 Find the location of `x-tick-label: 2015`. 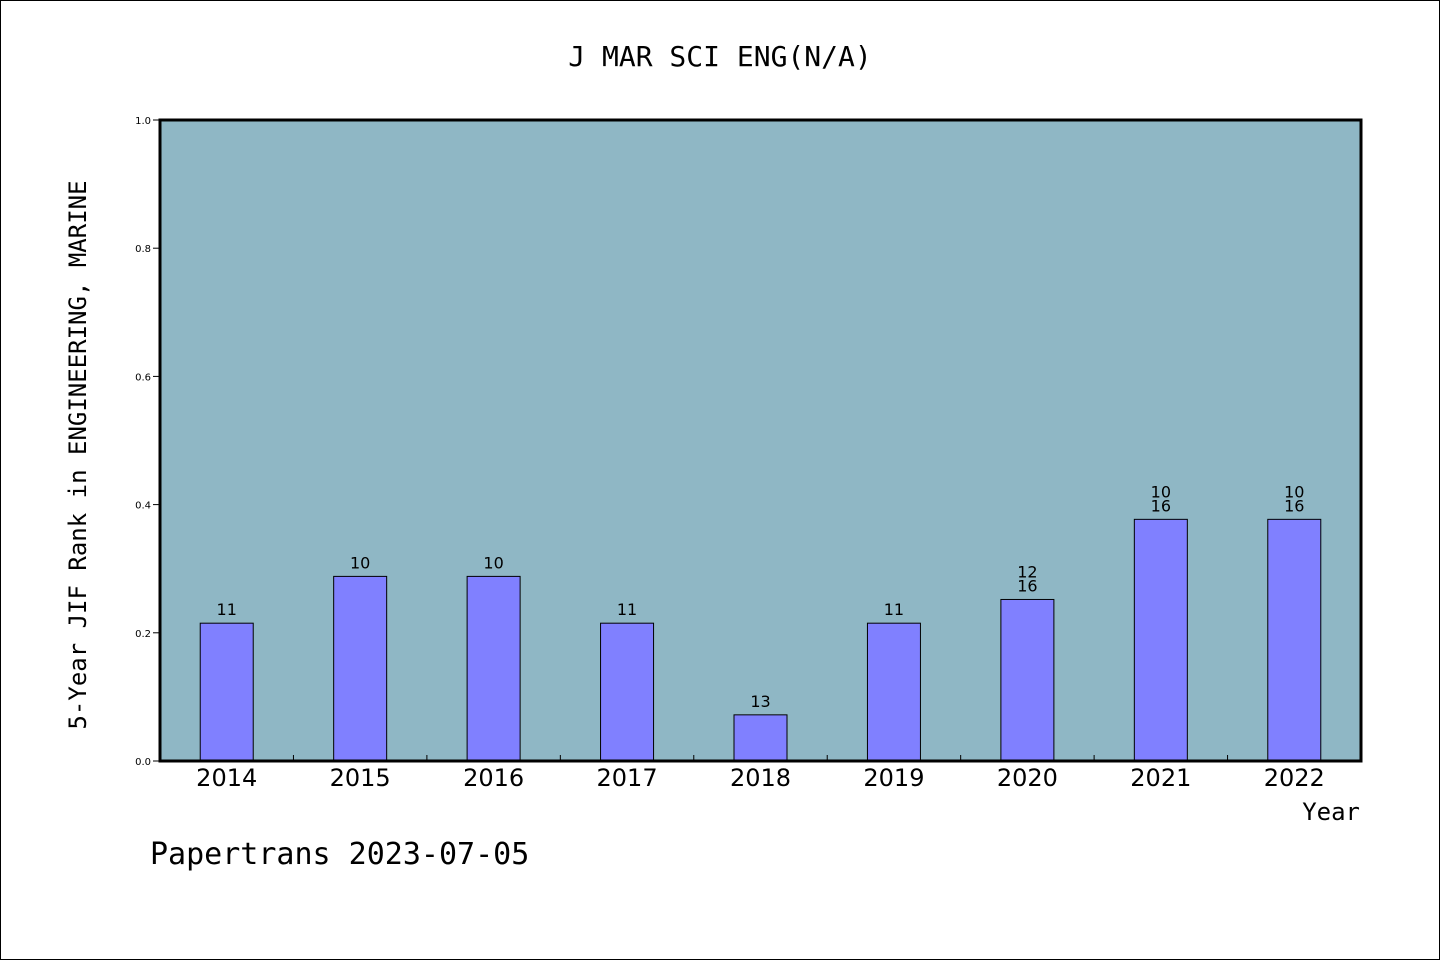

x-tick-label: 2015 is located at coordinates (360, 778).